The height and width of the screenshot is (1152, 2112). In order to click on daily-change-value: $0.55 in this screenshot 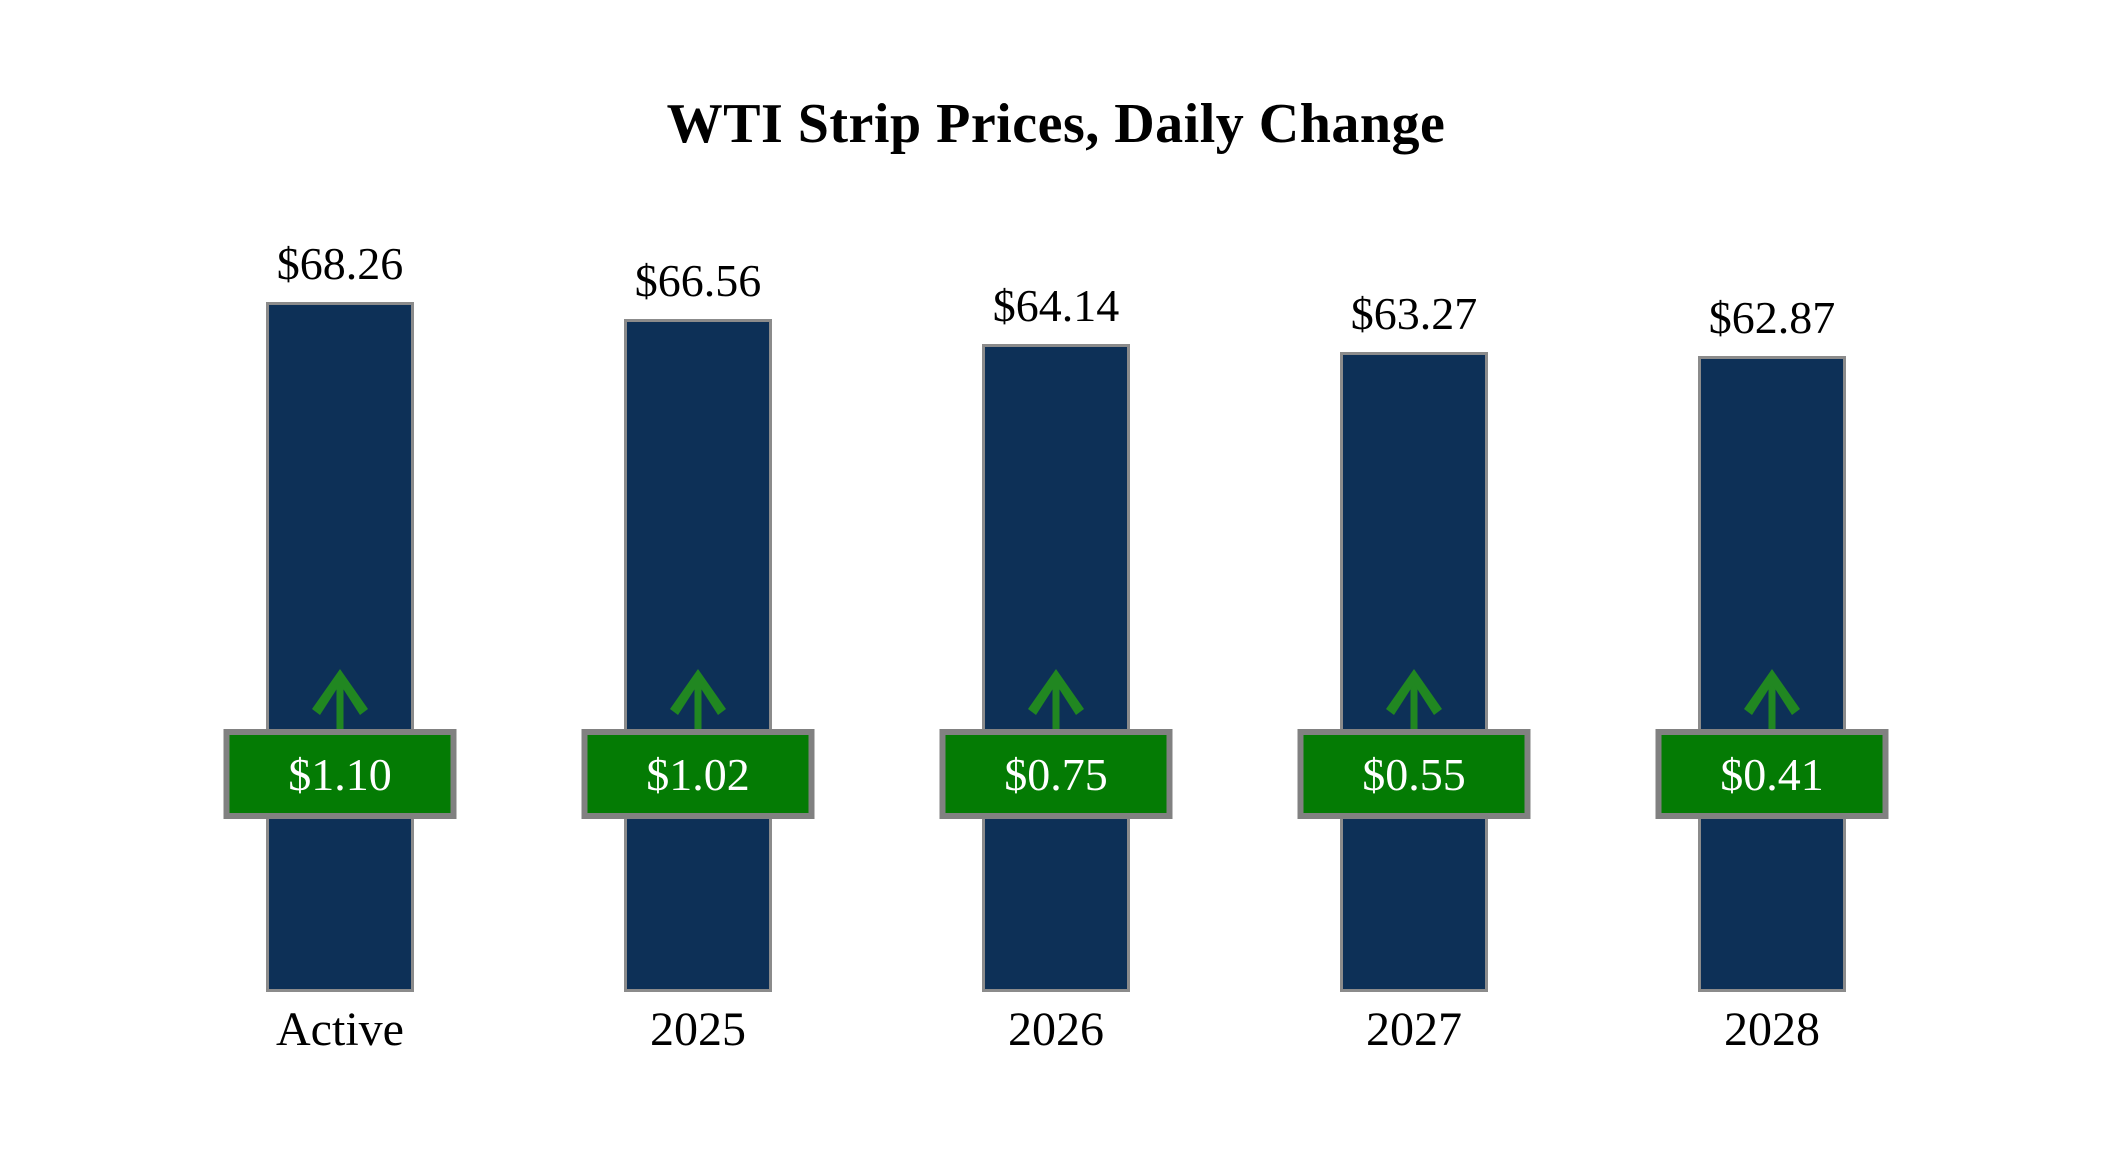, I will do `click(1414, 774)`.